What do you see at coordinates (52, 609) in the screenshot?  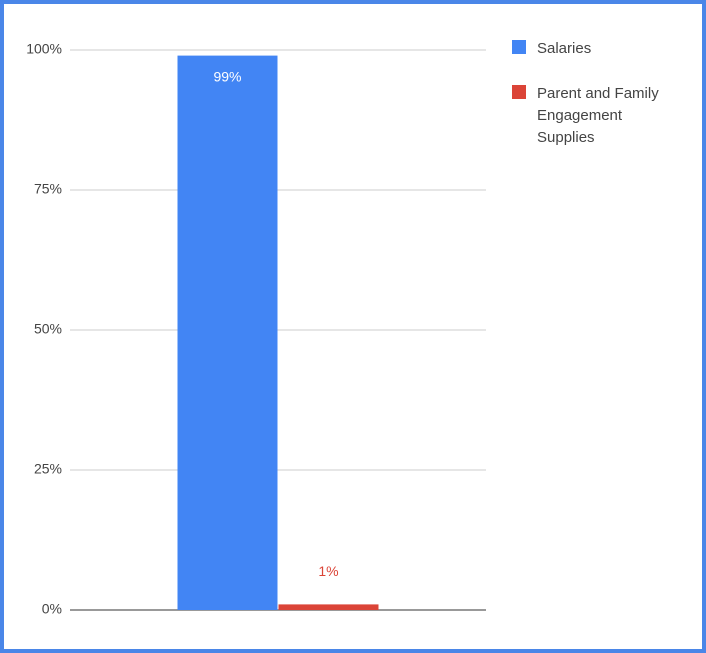 I see `y-tick-label: 0%` at bounding box center [52, 609].